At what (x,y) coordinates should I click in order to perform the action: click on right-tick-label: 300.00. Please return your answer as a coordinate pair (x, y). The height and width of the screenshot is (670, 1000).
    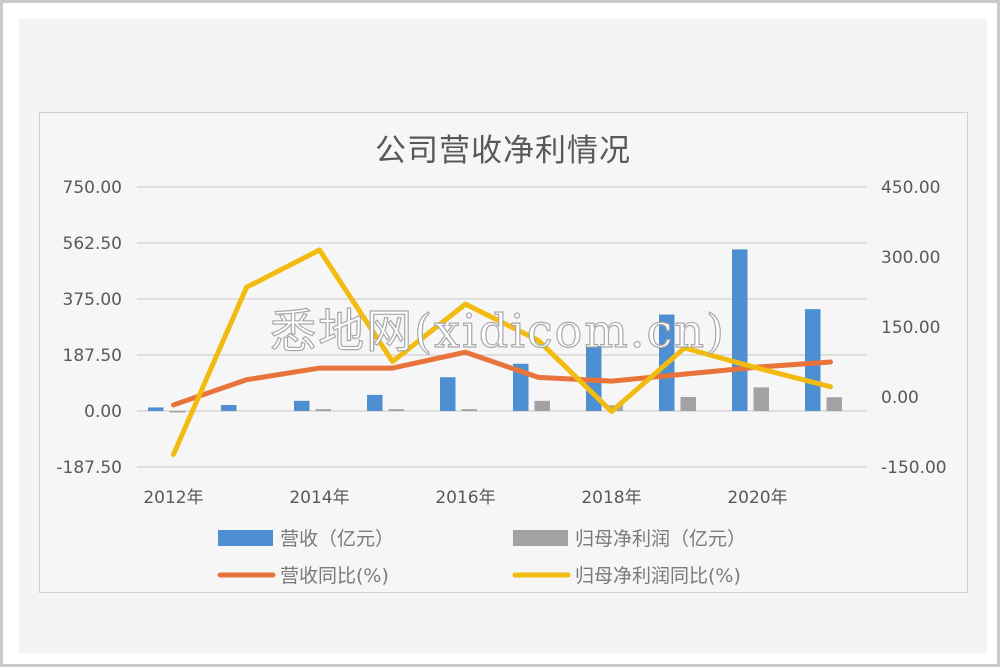
    Looking at the image, I should click on (910, 258).